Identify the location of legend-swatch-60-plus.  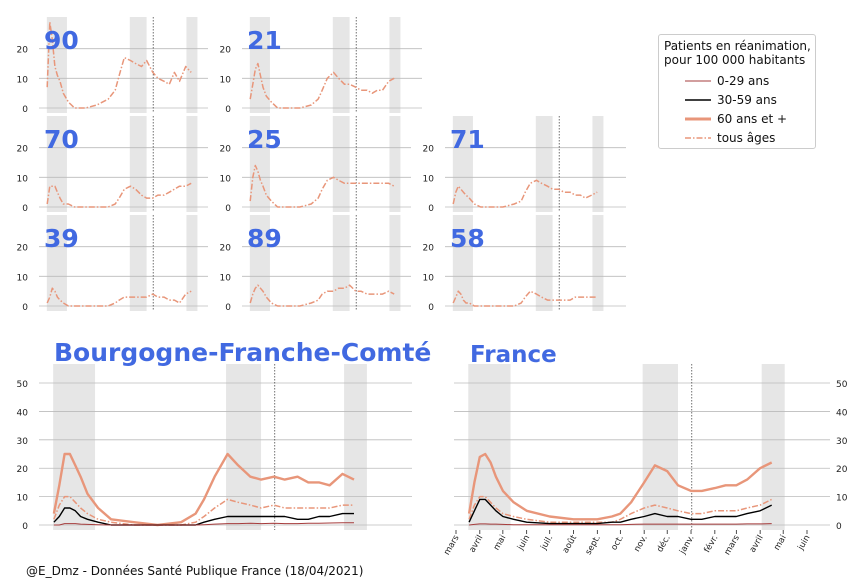
(698, 119).